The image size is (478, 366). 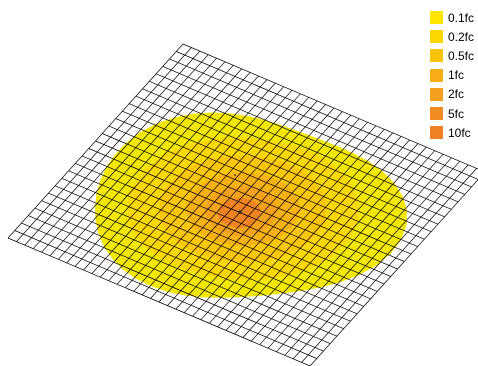 What do you see at coordinates (456, 94) in the screenshot?
I see `legend-label: 2fc` at bounding box center [456, 94].